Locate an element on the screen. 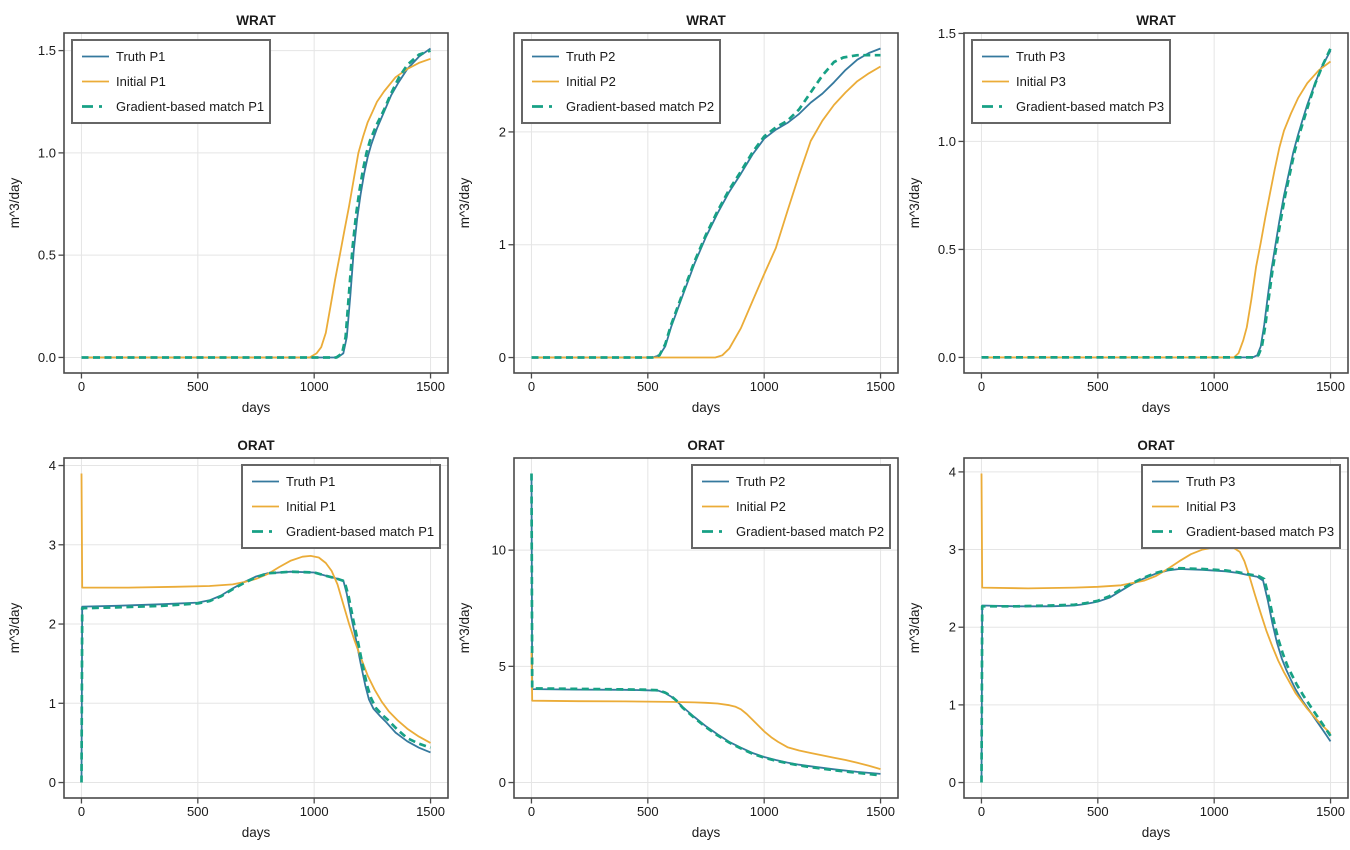  legend-label: Gradient-based match P3 is located at coordinates (1260, 531).